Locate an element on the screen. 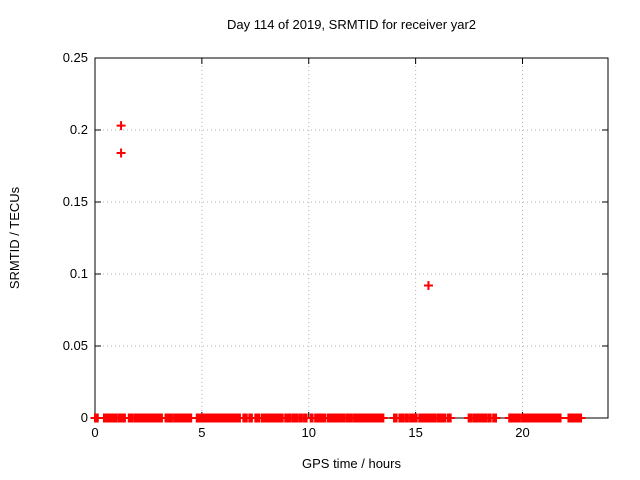 Image resolution: width=640 pixels, height=480 pixels. x-tick-label: 10 is located at coordinates (308, 432).